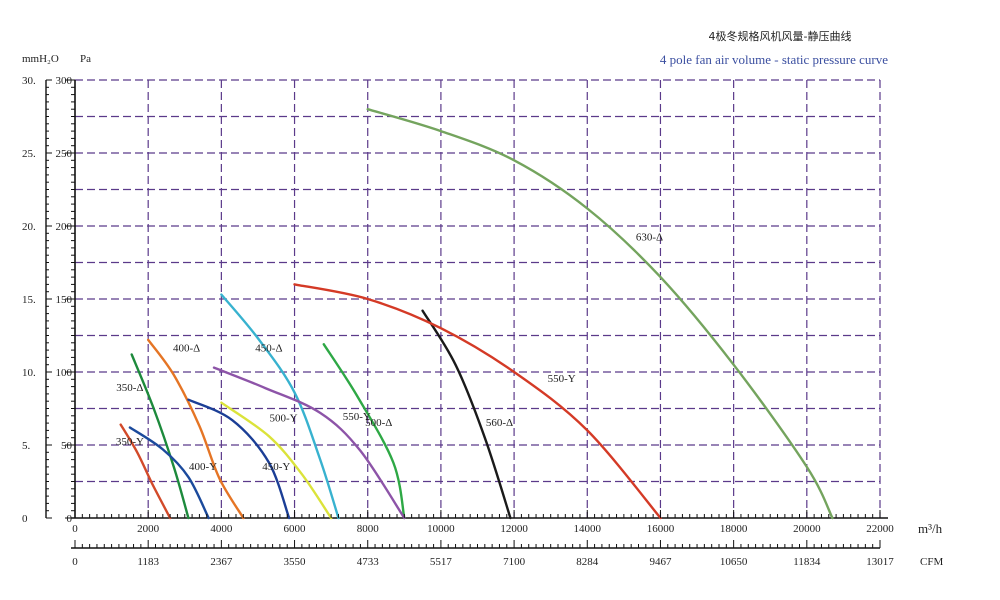 The image size is (1000, 600). Describe the element at coordinates (148, 562) in the screenshot. I see `x2-tick-label: 1183` at that location.